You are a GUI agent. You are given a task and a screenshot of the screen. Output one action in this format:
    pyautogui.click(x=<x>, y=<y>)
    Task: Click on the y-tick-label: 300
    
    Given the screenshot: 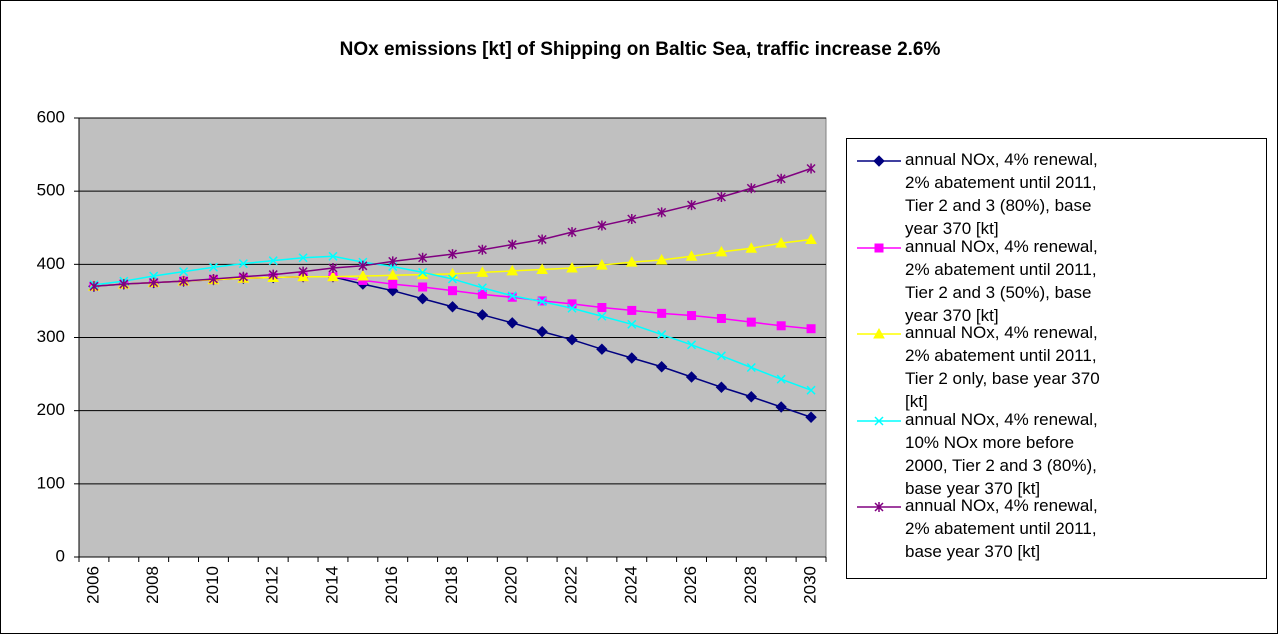 What is the action you would take?
    pyautogui.click(x=51, y=336)
    